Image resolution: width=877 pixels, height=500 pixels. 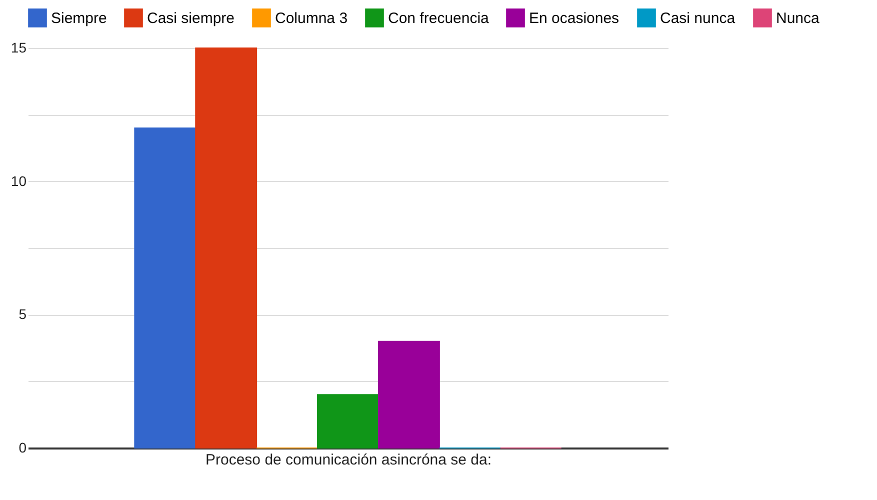 What do you see at coordinates (311, 18) in the screenshot?
I see `legend-label: Columna 3` at bounding box center [311, 18].